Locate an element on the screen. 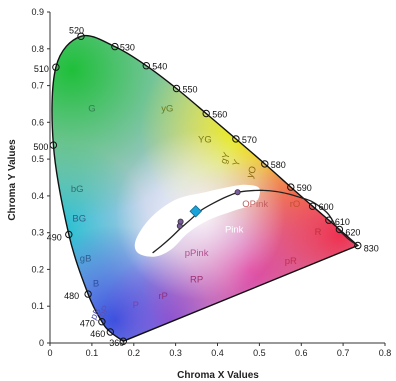 The image size is (396, 381). wavelength-label-490: 490 is located at coordinates (54, 238).